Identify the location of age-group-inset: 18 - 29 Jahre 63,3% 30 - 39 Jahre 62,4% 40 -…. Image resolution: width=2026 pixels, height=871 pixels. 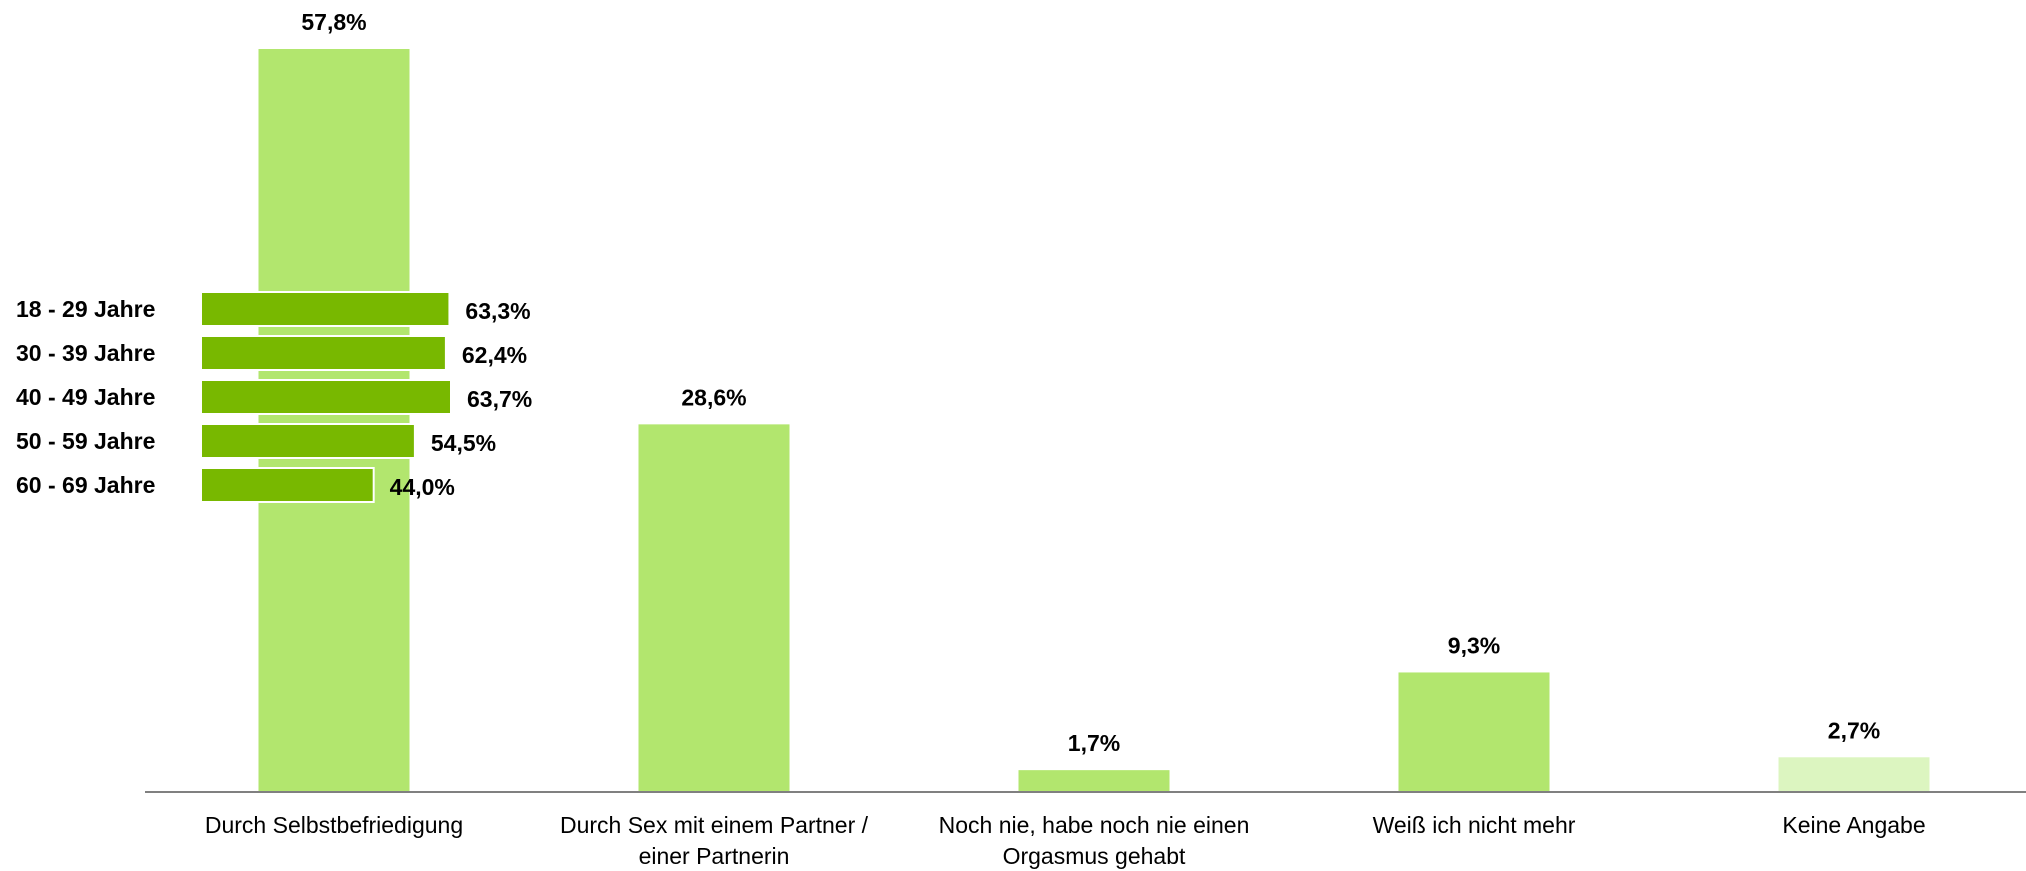
(274, 397).